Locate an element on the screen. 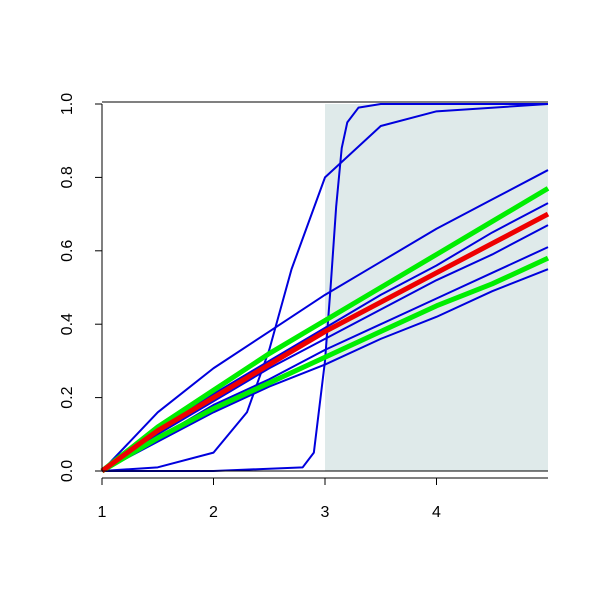  y-tick-label: 0.8 is located at coordinates (67, 177).